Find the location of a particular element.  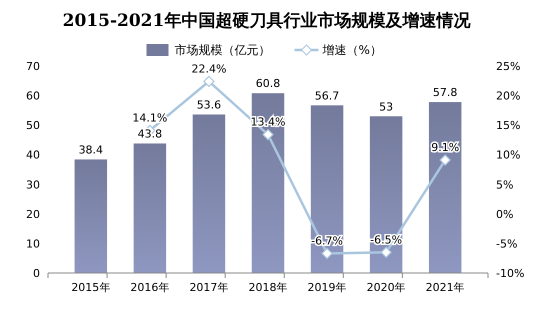

y2-tick-label: 10% is located at coordinates (508, 155).